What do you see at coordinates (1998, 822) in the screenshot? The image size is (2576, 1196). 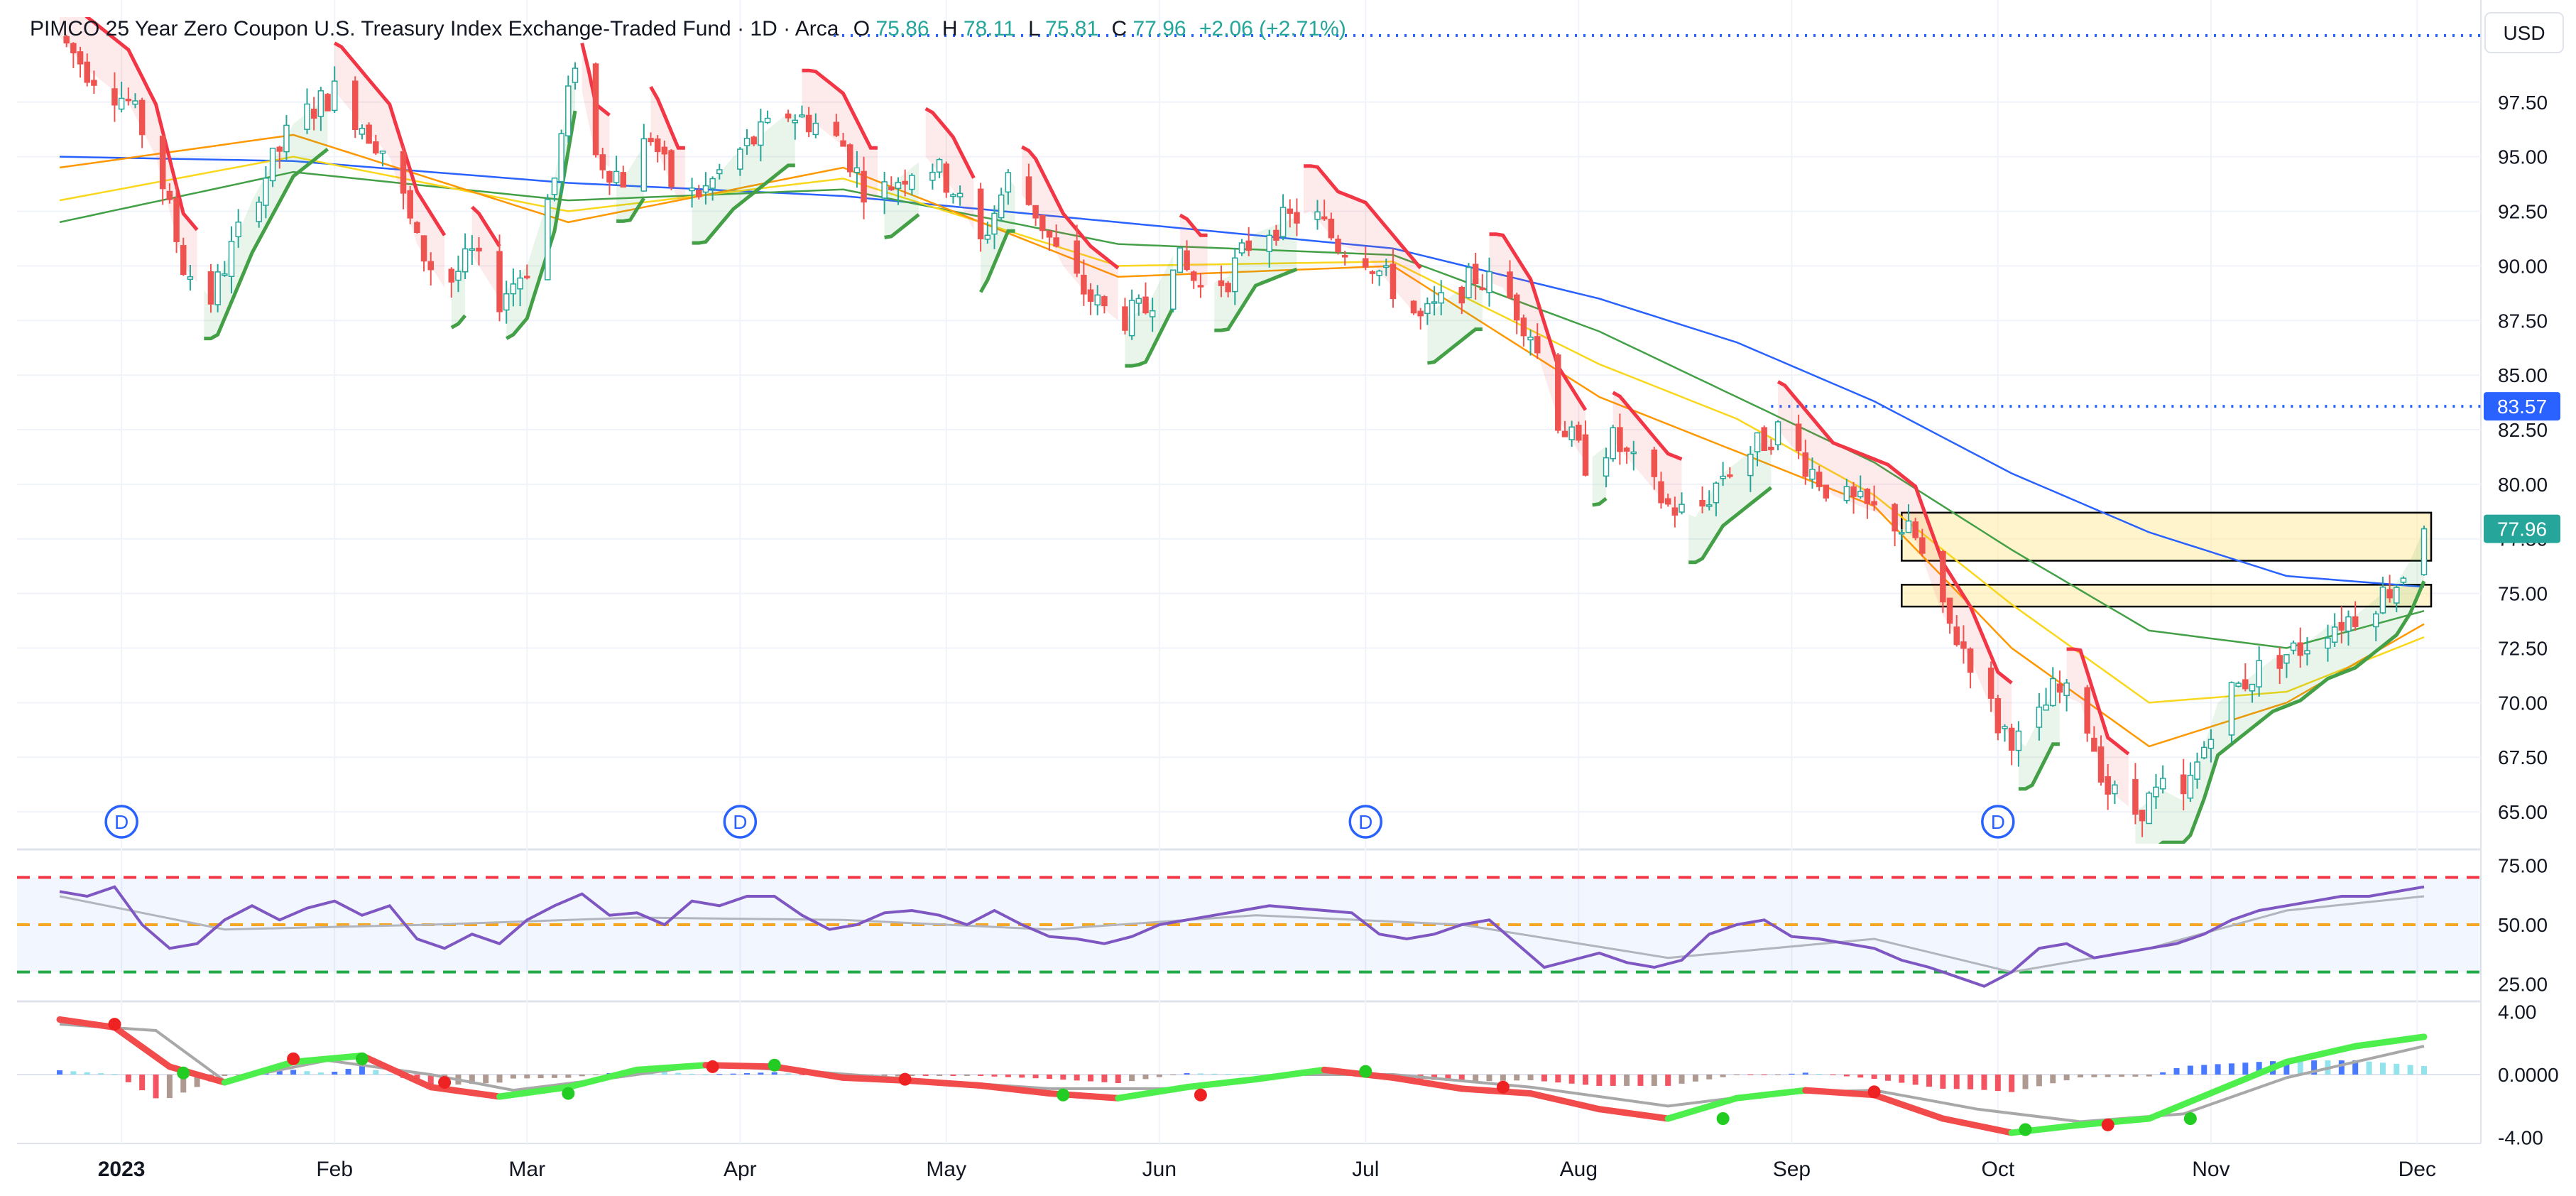 I see `dividend-marker` at bounding box center [1998, 822].